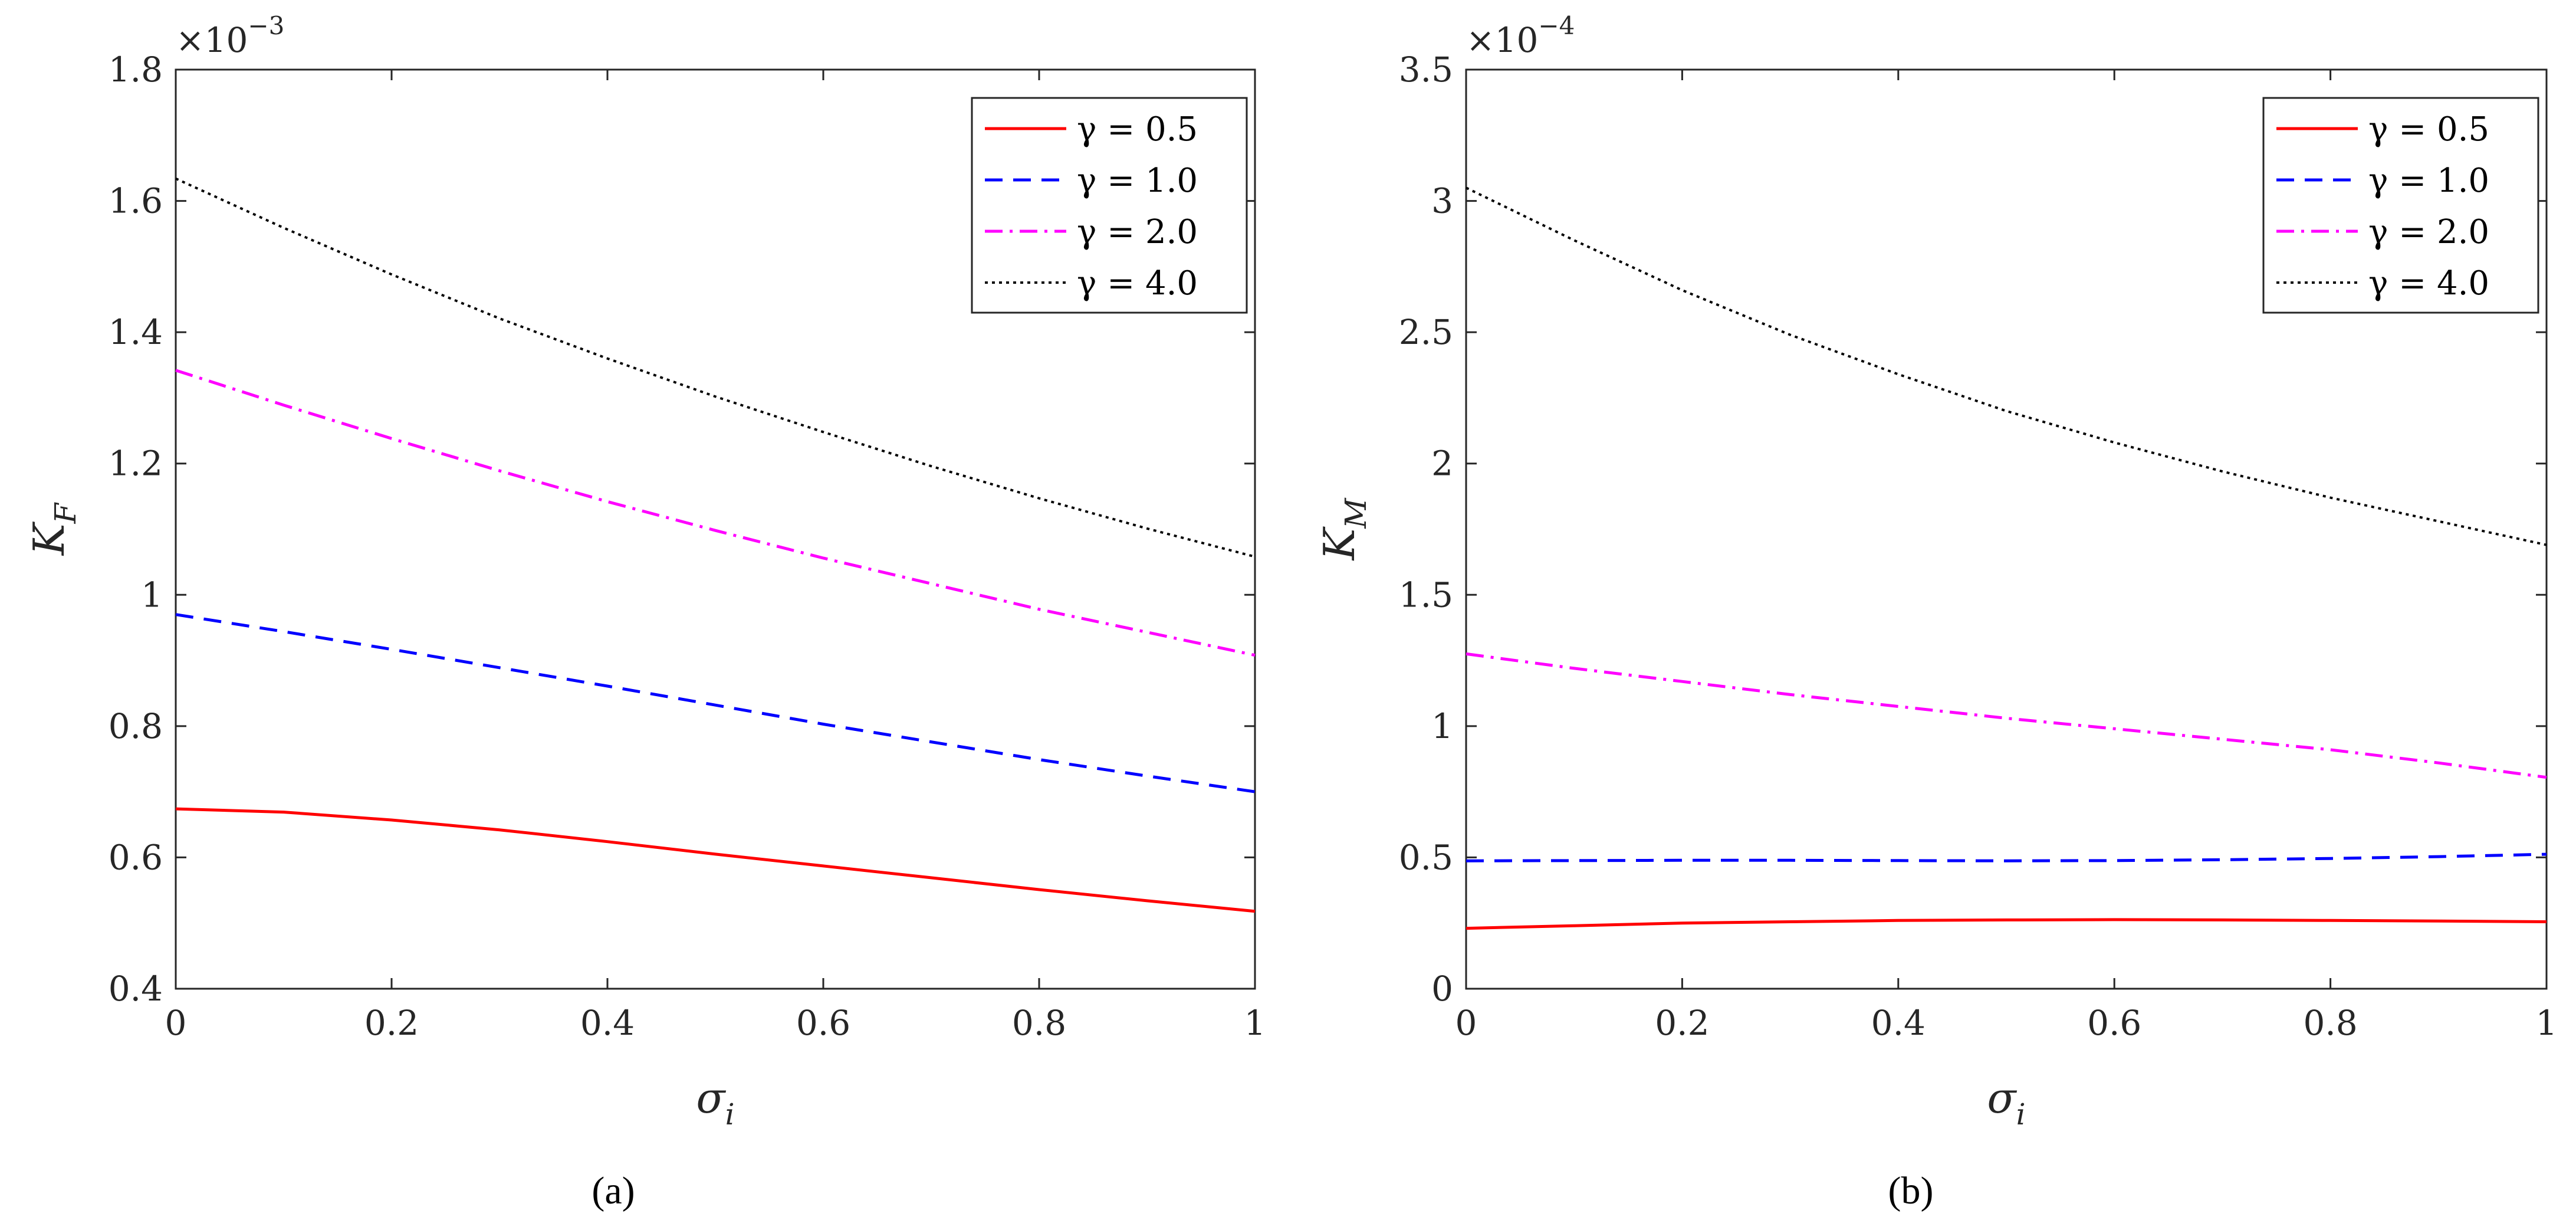 This screenshot has width=2576, height=1230. I want to click on y-tick-label: 0.6, so click(136, 857).